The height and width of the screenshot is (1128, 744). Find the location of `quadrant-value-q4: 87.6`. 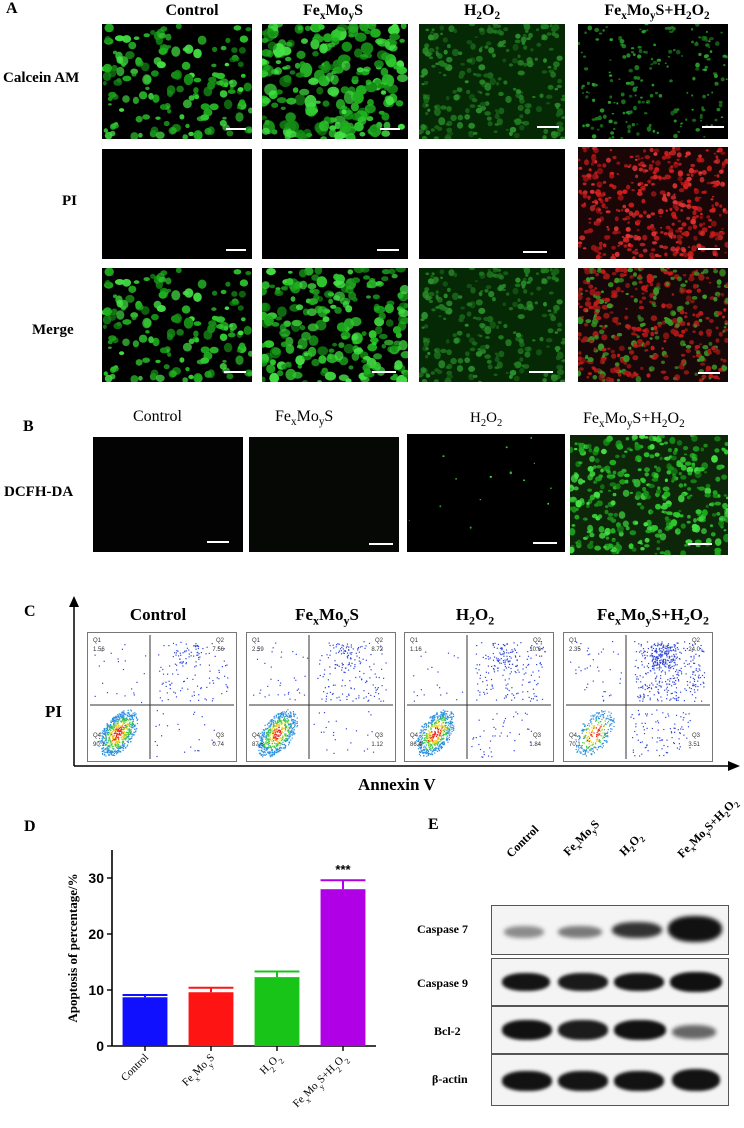

quadrant-value-q4: 87.6 is located at coordinates (258, 745).